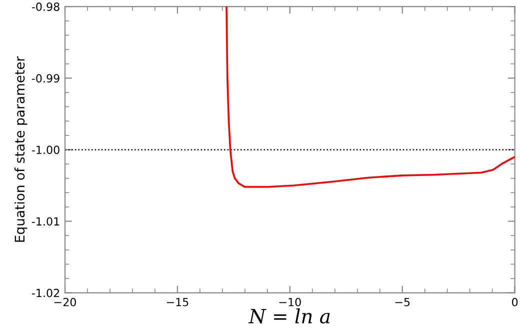 Image resolution: width=520 pixels, height=329 pixels. I want to click on y-tick-label: -1.01, so click(46, 221).